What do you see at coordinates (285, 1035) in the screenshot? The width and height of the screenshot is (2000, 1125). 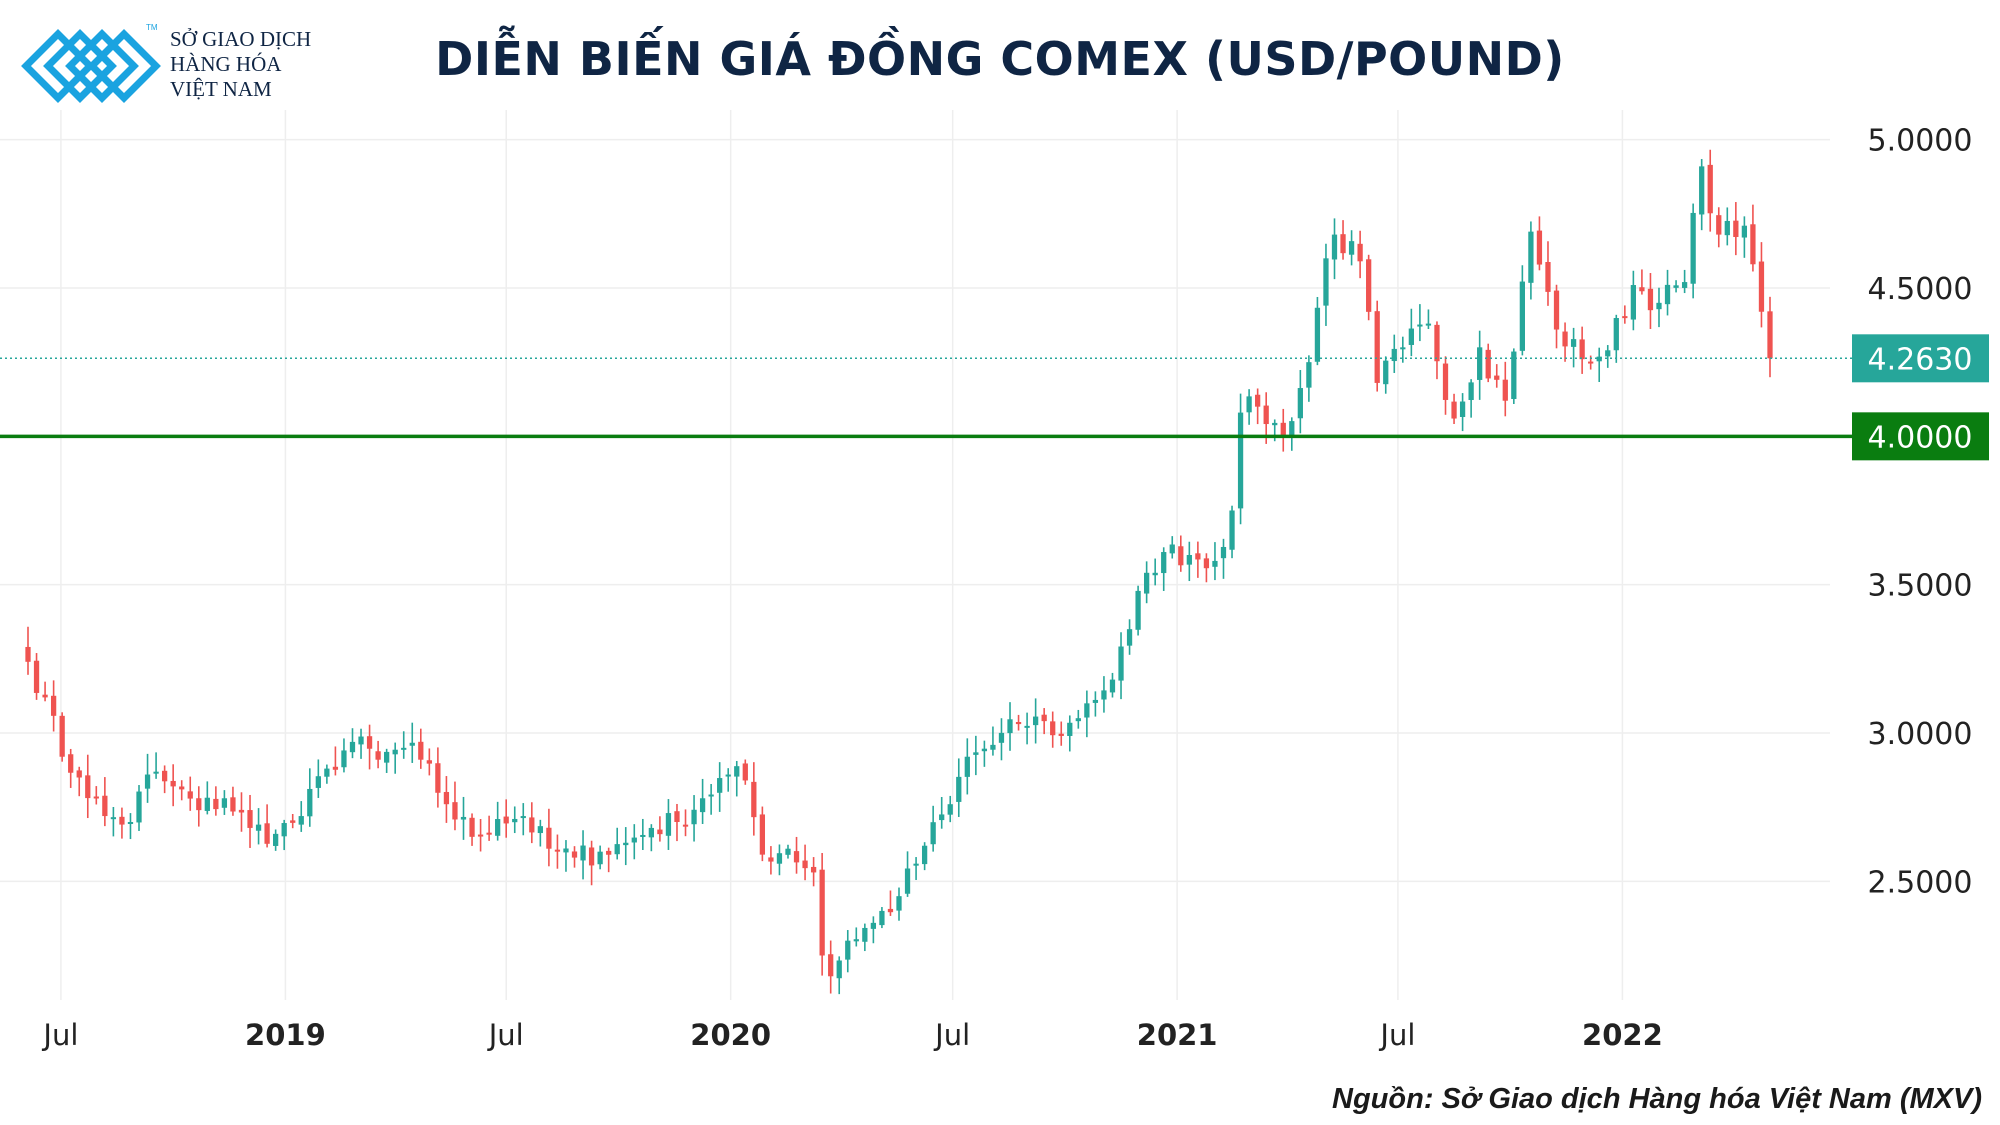 I see `x-tick-label: 2019` at bounding box center [285, 1035].